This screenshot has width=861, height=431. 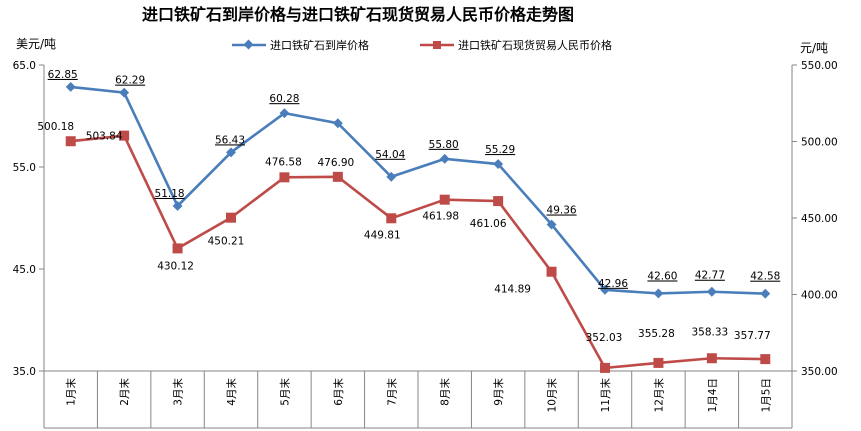 I want to click on y-right-unit: 元/吨, so click(x=814, y=48).